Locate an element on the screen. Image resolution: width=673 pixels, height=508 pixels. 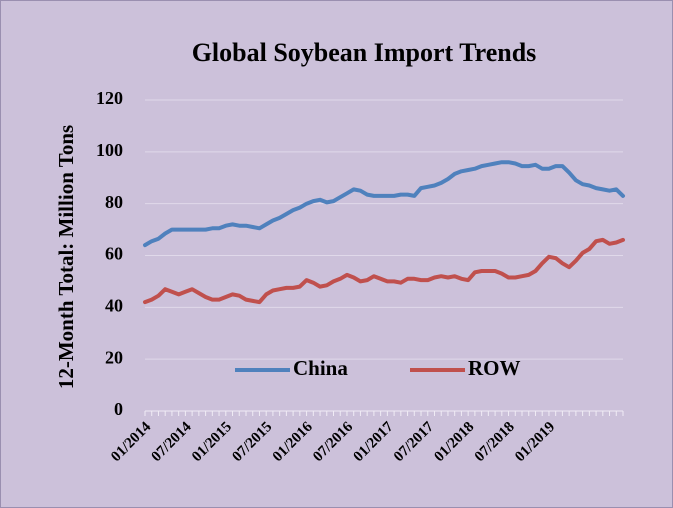
y-tick-label: 100 is located at coordinates (109, 150).